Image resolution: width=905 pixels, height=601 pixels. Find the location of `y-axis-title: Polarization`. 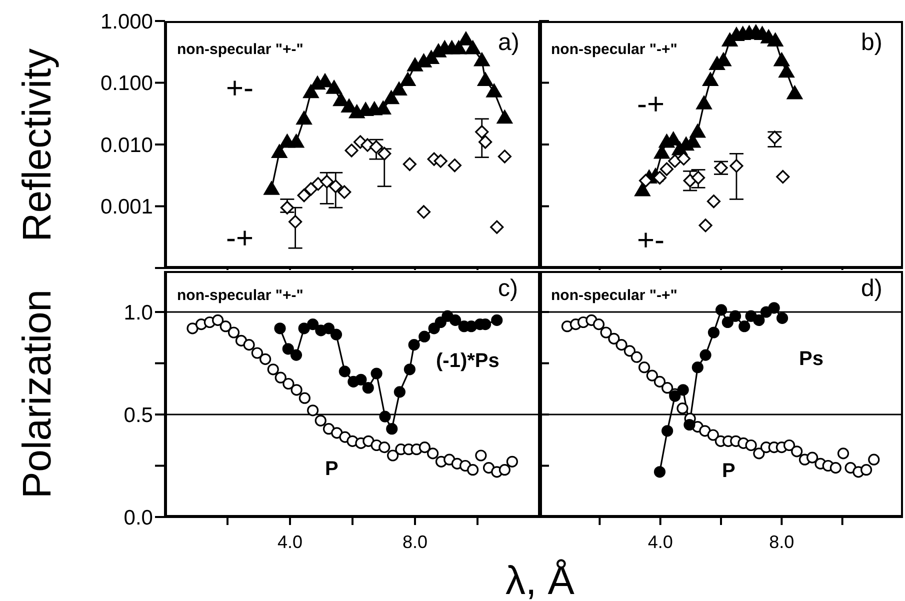

y-axis-title: Polarization is located at coordinates (38, 394).